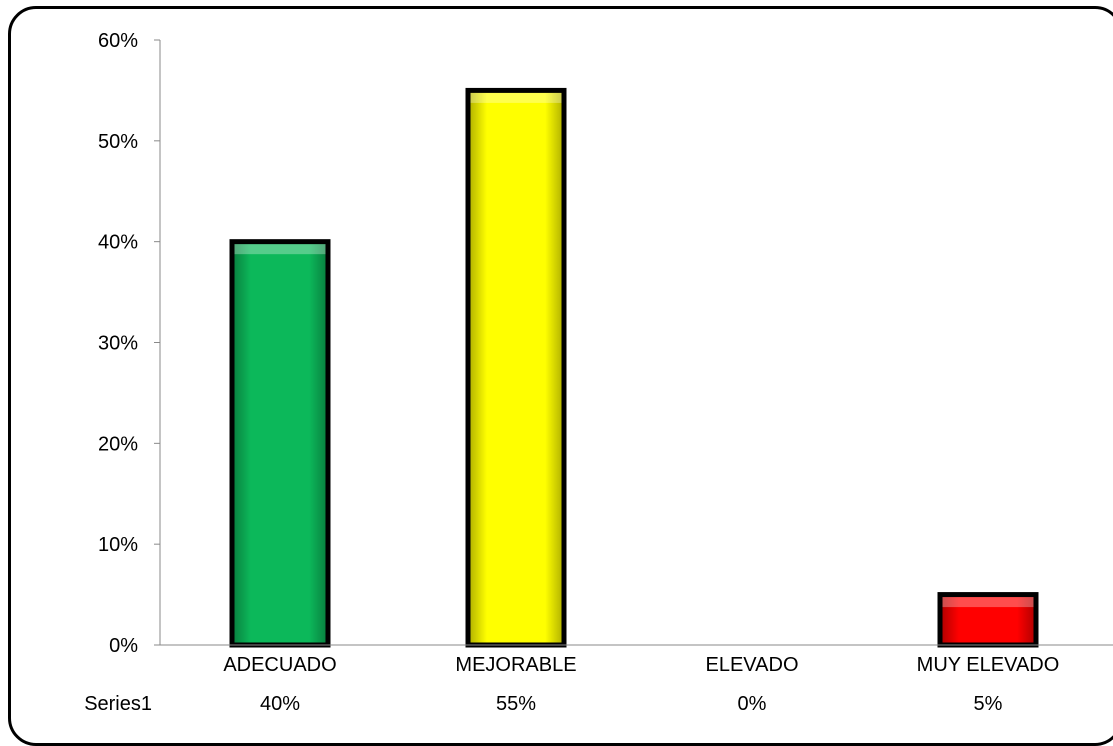 The width and height of the screenshot is (1113, 746). Describe the element at coordinates (118, 704) in the screenshot. I see `series-name: Series1` at that location.